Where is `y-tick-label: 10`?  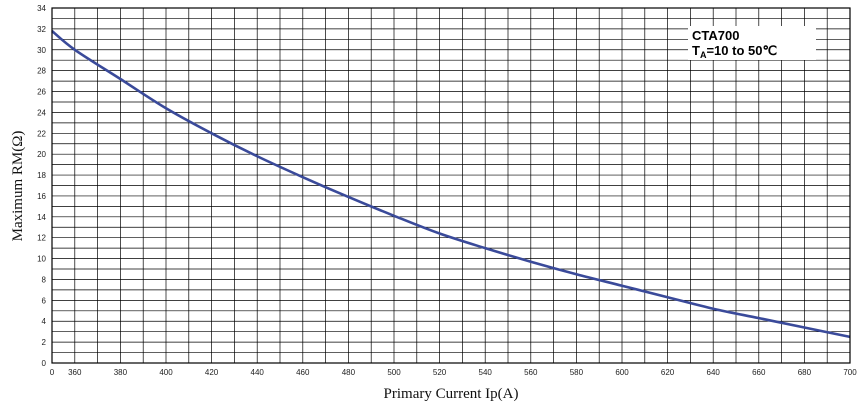 y-tick-label: 10 is located at coordinates (41, 259).